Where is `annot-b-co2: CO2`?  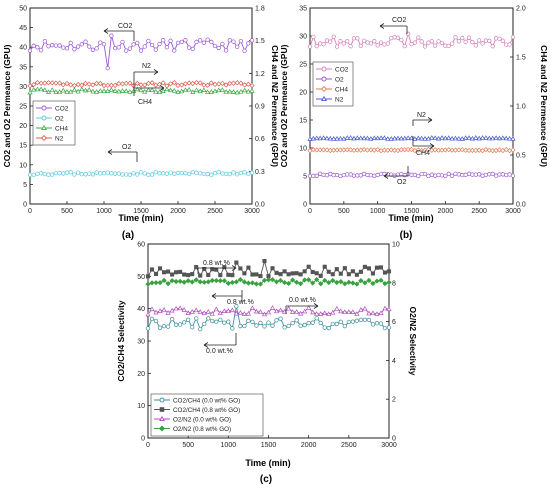 annot-b-co2: CO2 is located at coordinates (399, 20).